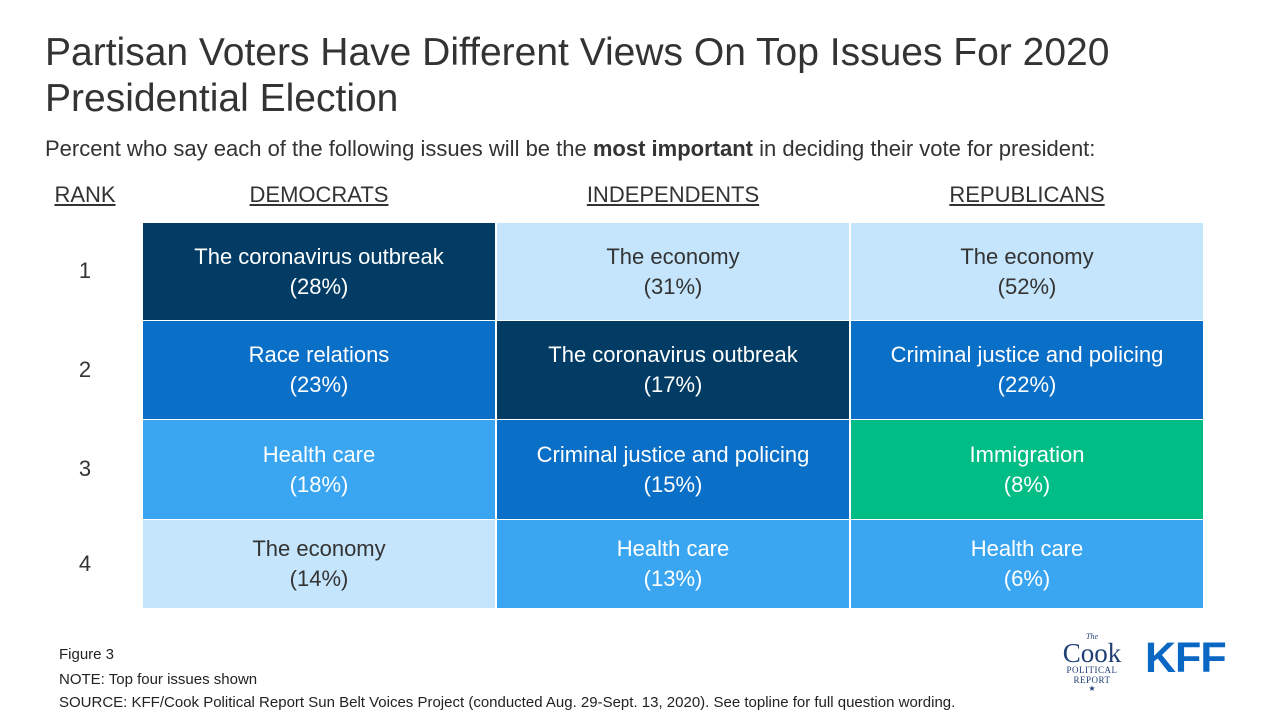 The width and height of the screenshot is (1280, 720). What do you see at coordinates (1027, 194) in the screenshot?
I see `header-republicans: REPUBLICANS` at bounding box center [1027, 194].